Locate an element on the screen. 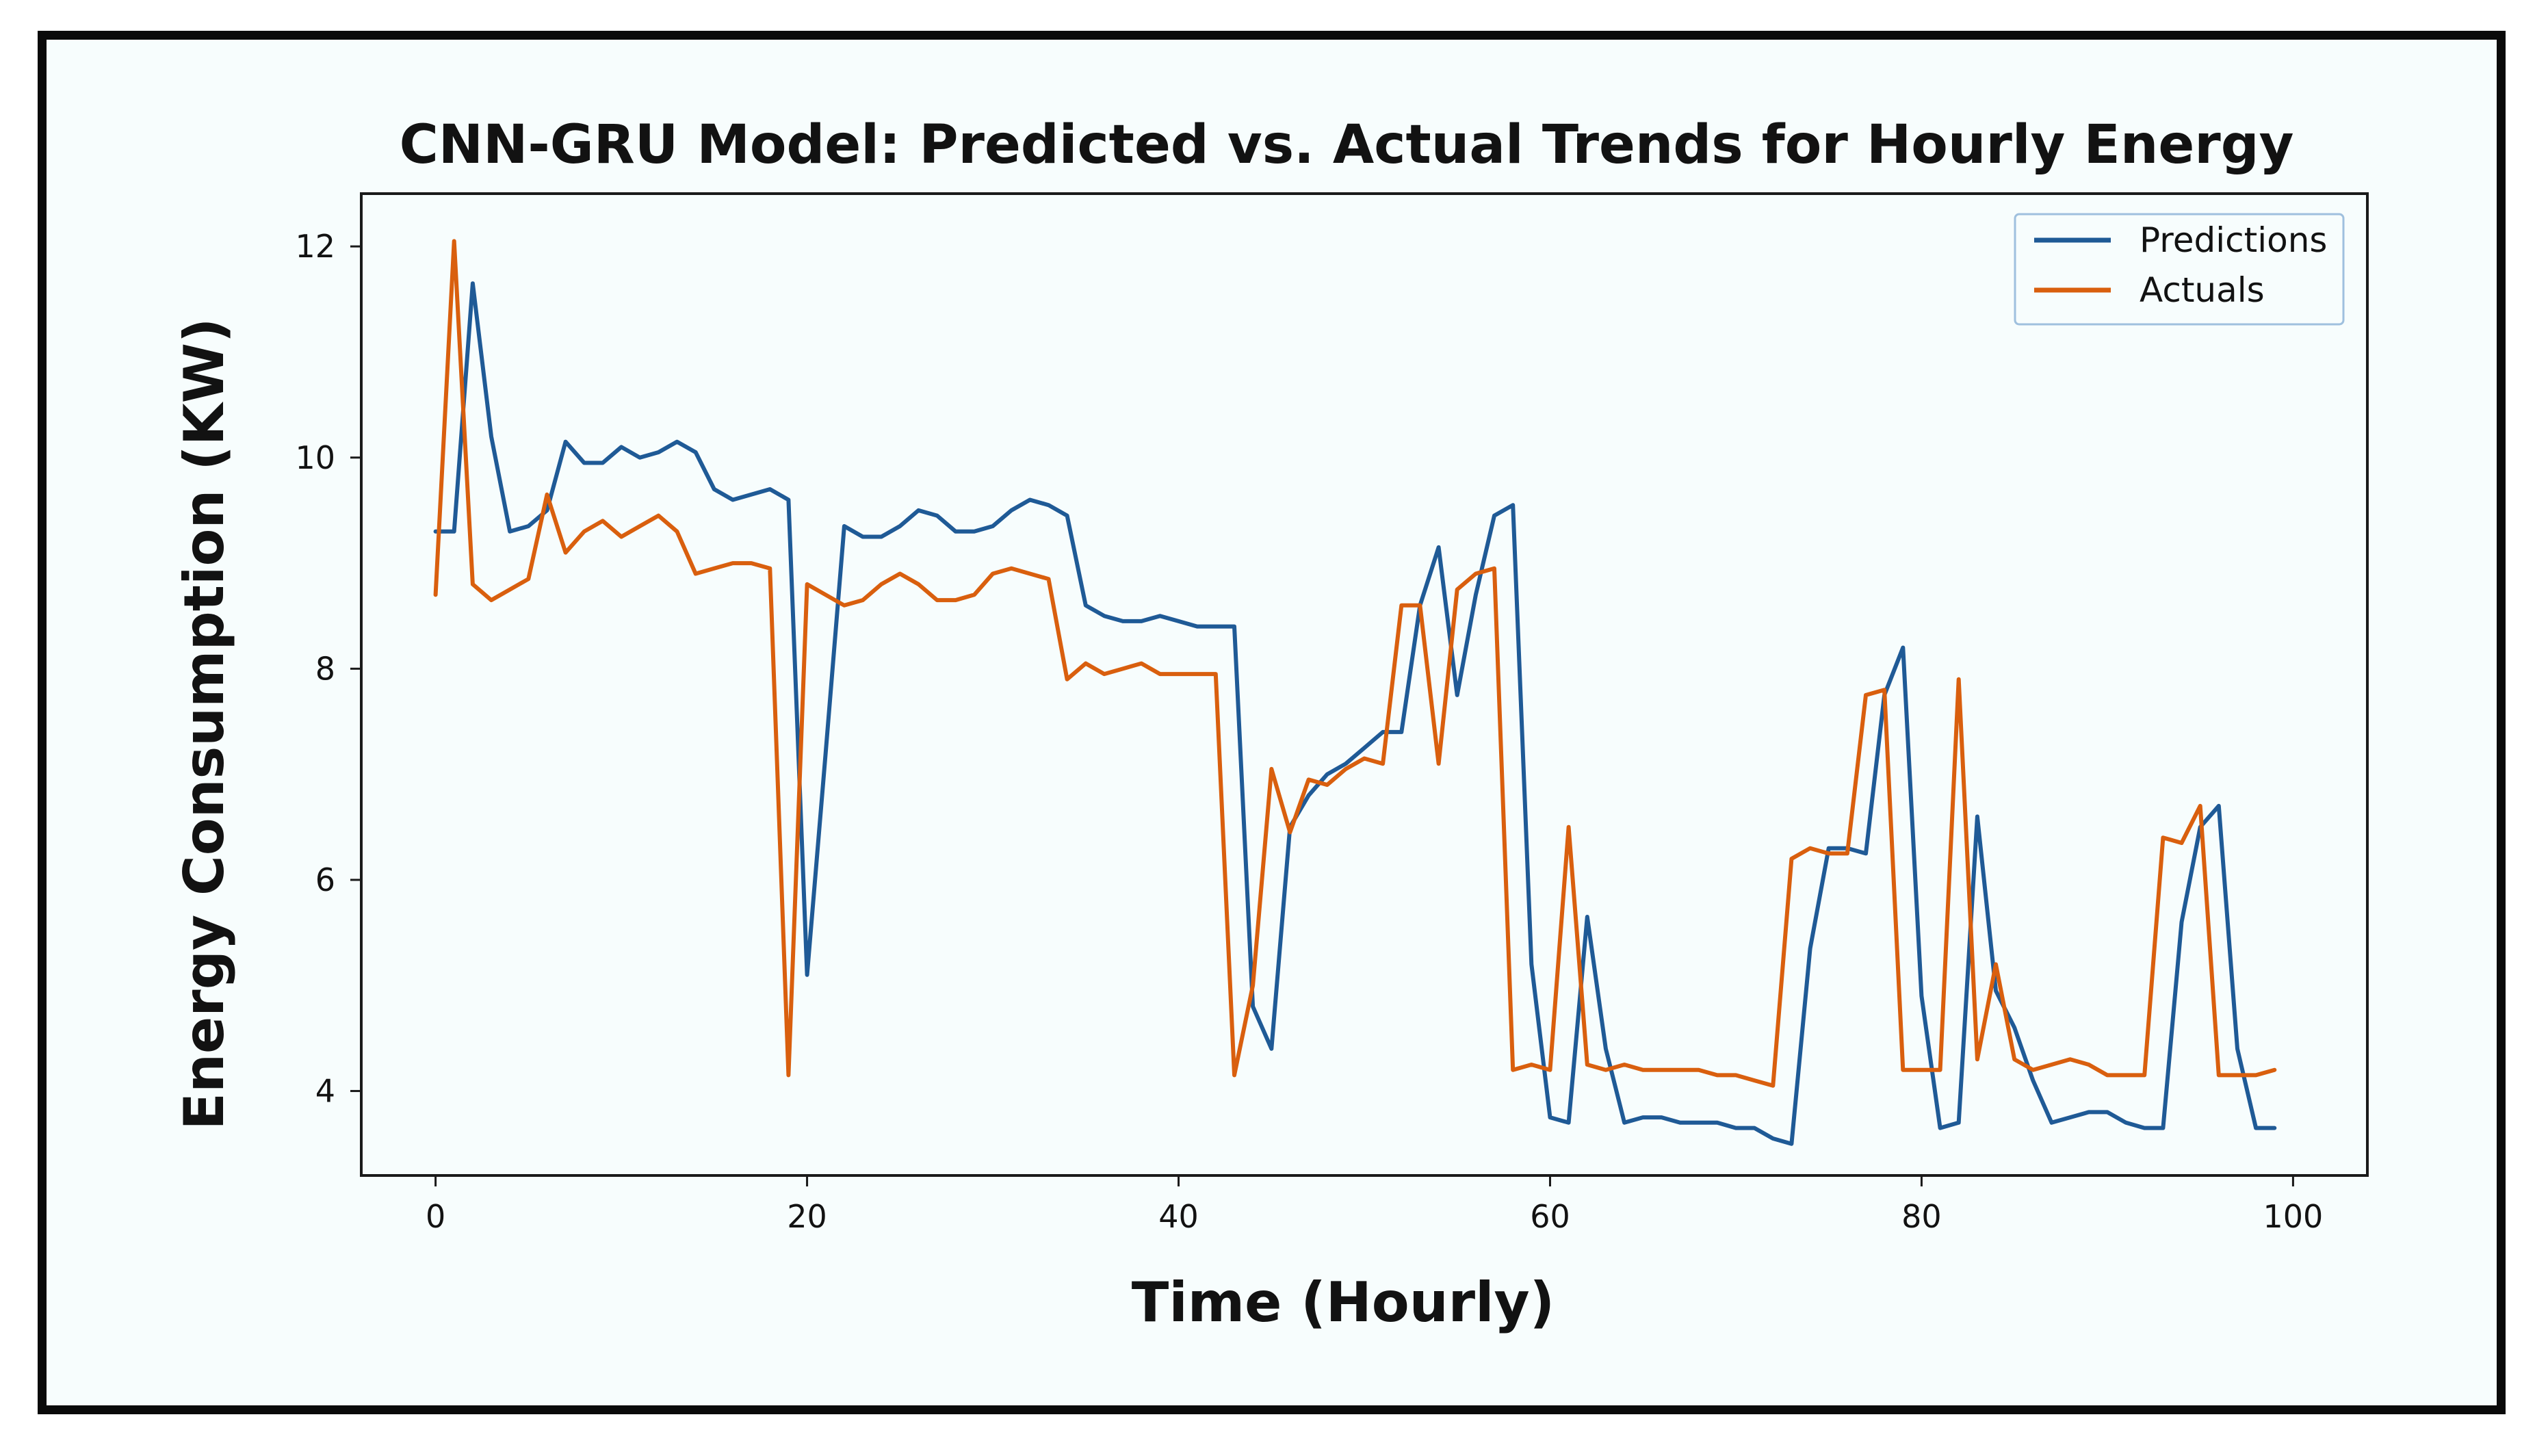 This screenshot has width=2548, height=1456. x-tick-label-80: 80 is located at coordinates (1921, 1216).